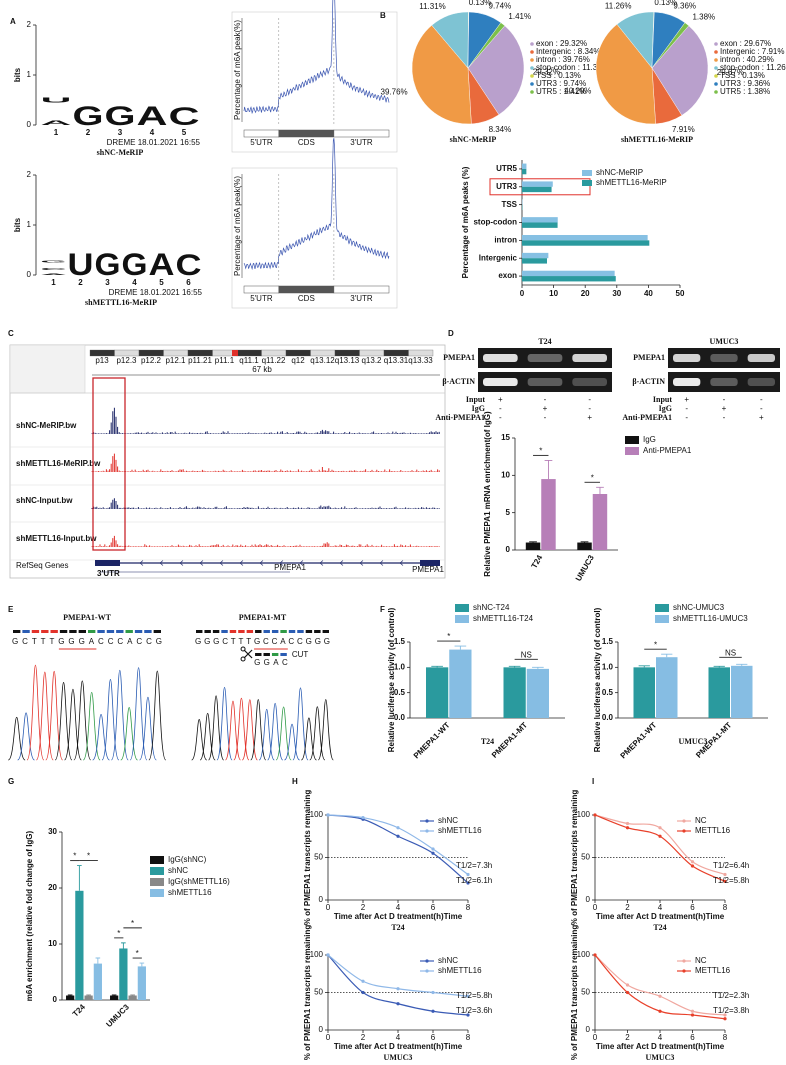 Image resolution: width=786 pixels, height=1065 pixels. What do you see at coordinates (680, 293) in the screenshot?
I see `x-tick-label: 50` at bounding box center [680, 293].